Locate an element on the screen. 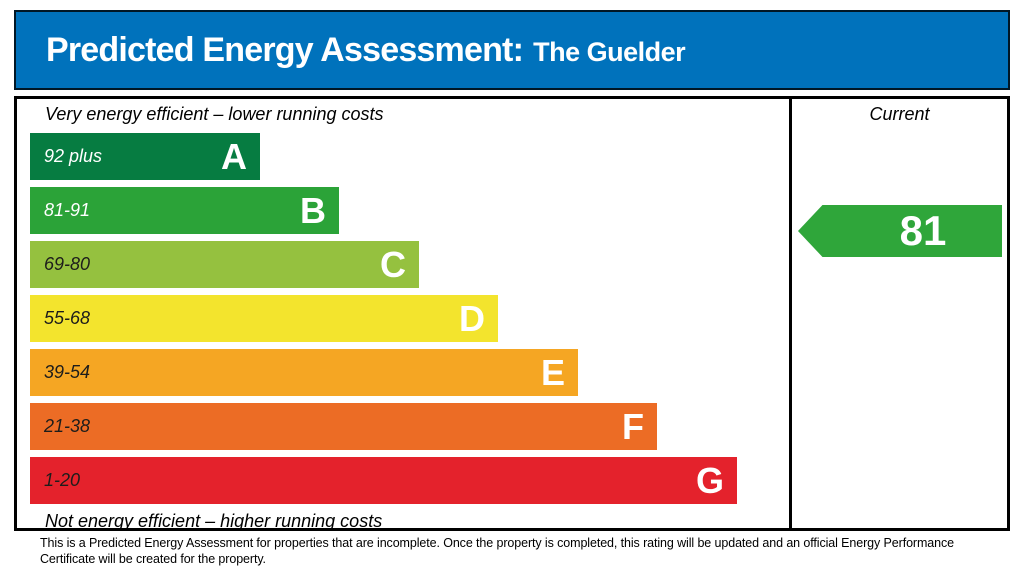 The width and height of the screenshot is (1024, 576). current-rating-value: 81 is located at coordinates (923, 230).